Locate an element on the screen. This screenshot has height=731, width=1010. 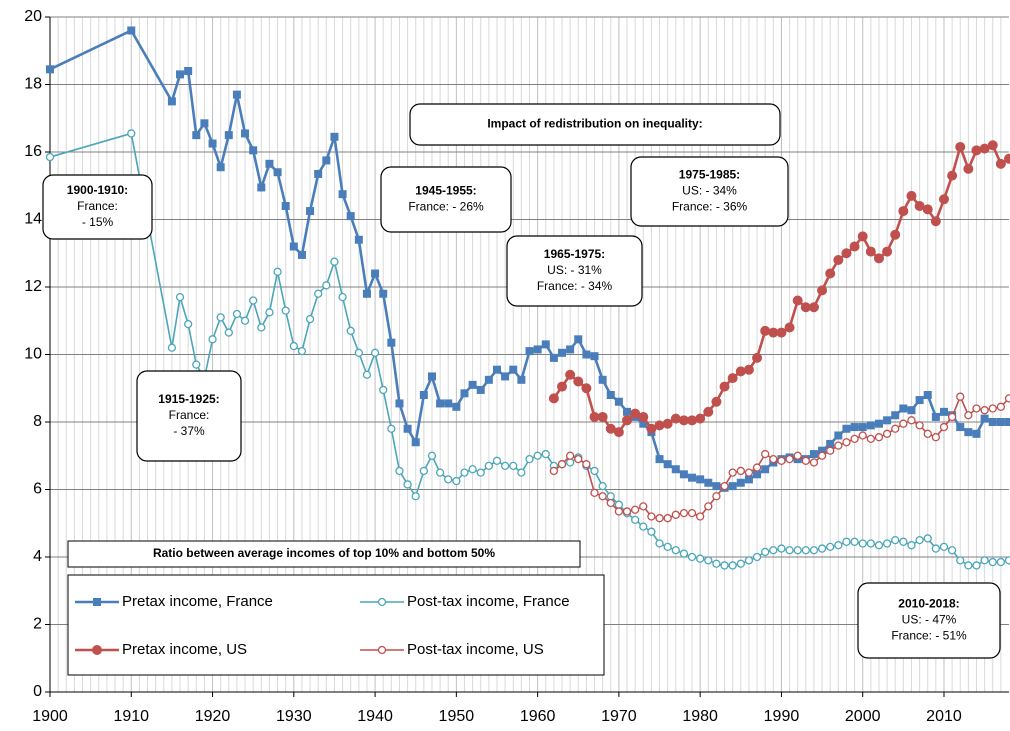
x-tick-label: 1960 is located at coordinates (538, 716).